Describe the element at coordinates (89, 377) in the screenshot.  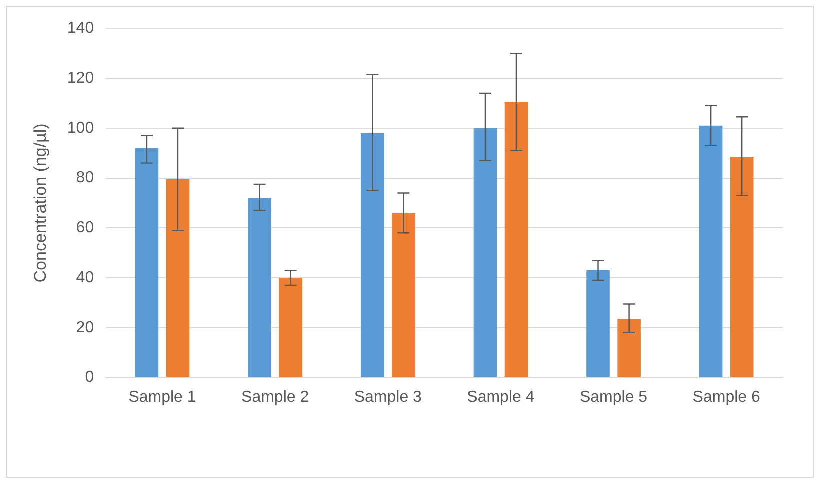
I see `y-tick-label: 0` at that location.